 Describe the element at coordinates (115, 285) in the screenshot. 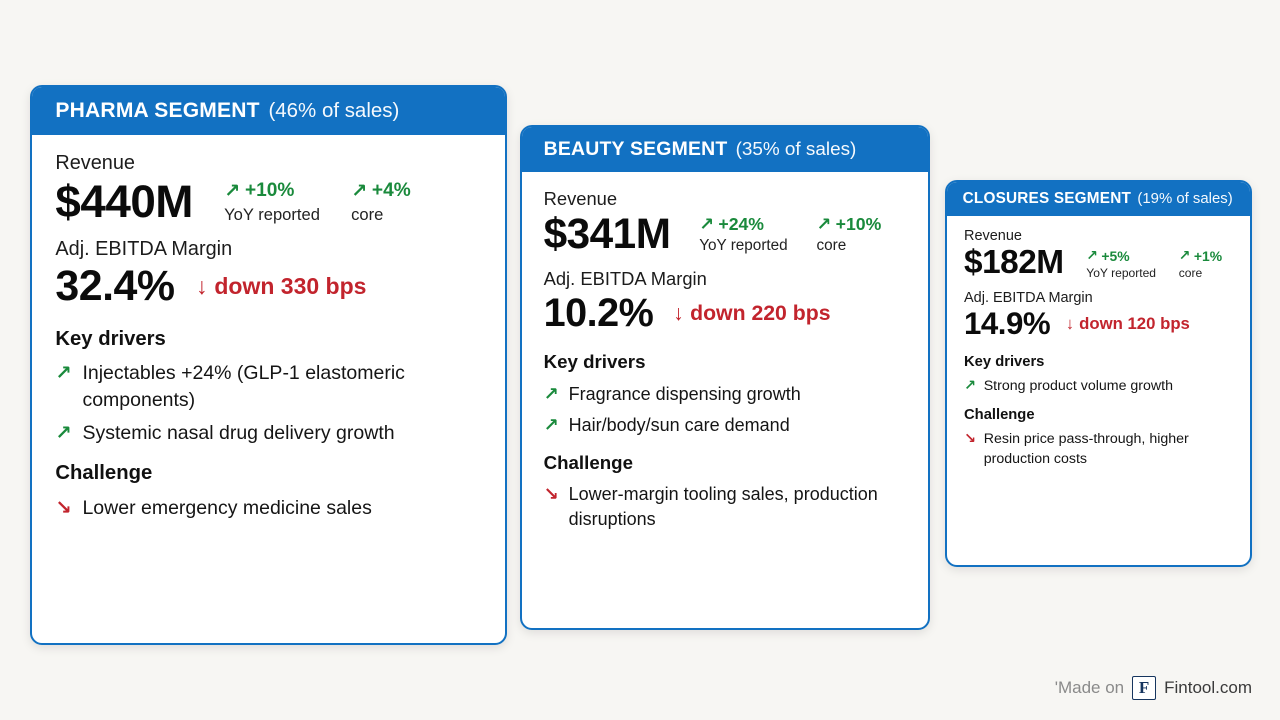

I see `margin-value: 32.4%` at that location.